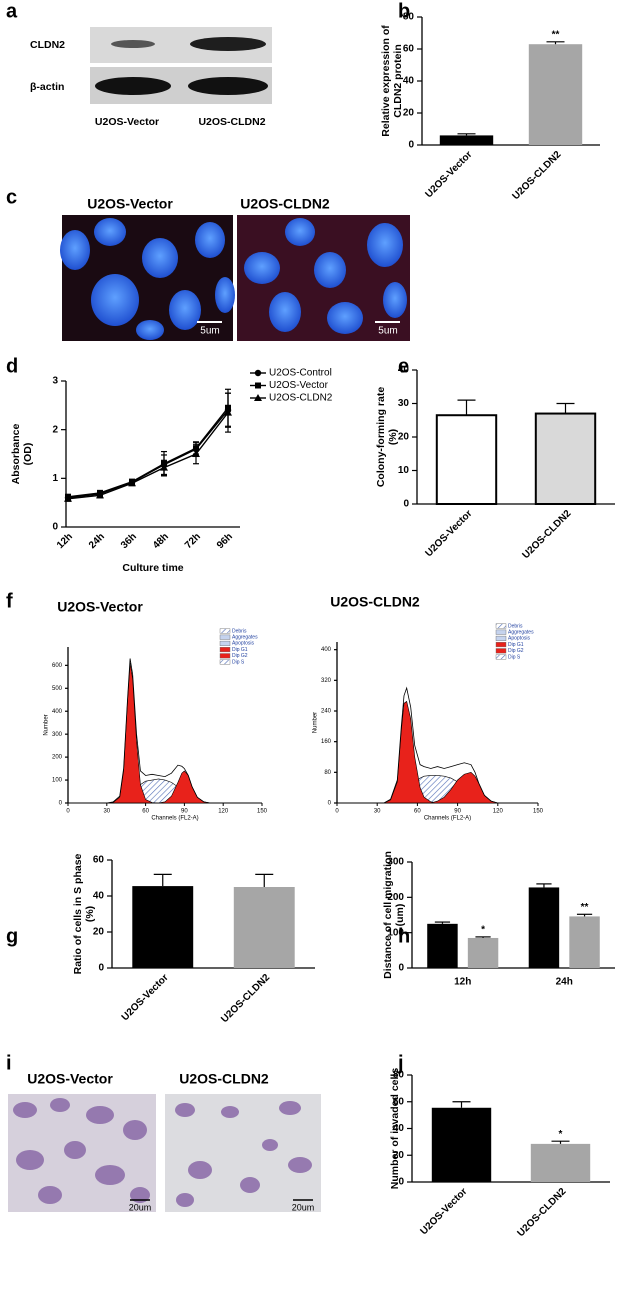  I want to click on row-label: CLDN2, so click(47, 45).